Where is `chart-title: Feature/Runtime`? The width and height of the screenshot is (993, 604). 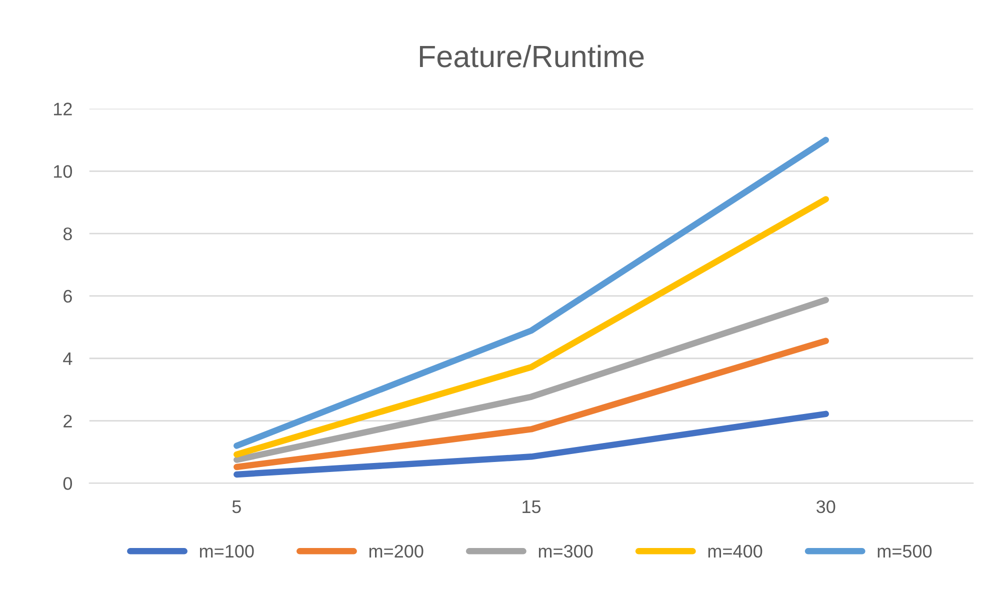
chart-title: Feature/Runtime is located at coordinates (532, 56).